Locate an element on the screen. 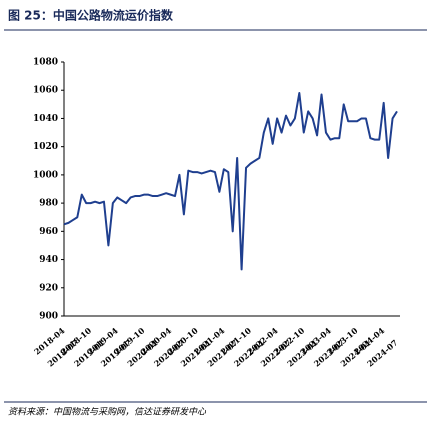  y-tick-label: 920 is located at coordinates (48, 288).